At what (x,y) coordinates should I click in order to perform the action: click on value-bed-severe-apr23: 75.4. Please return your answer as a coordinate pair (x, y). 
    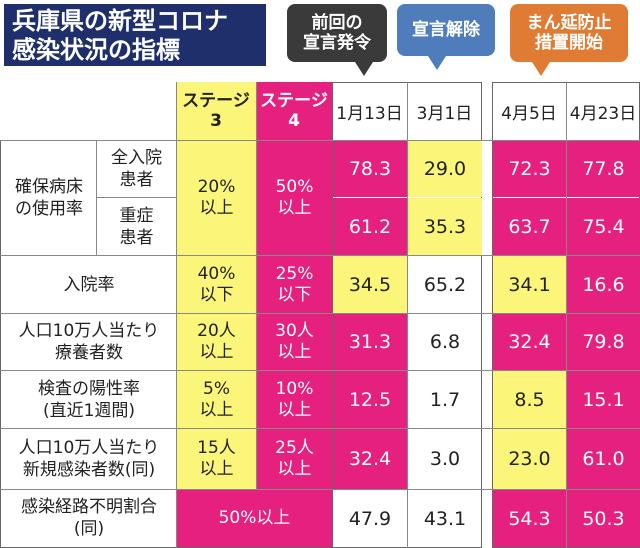
    Looking at the image, I should click on (603, 226).